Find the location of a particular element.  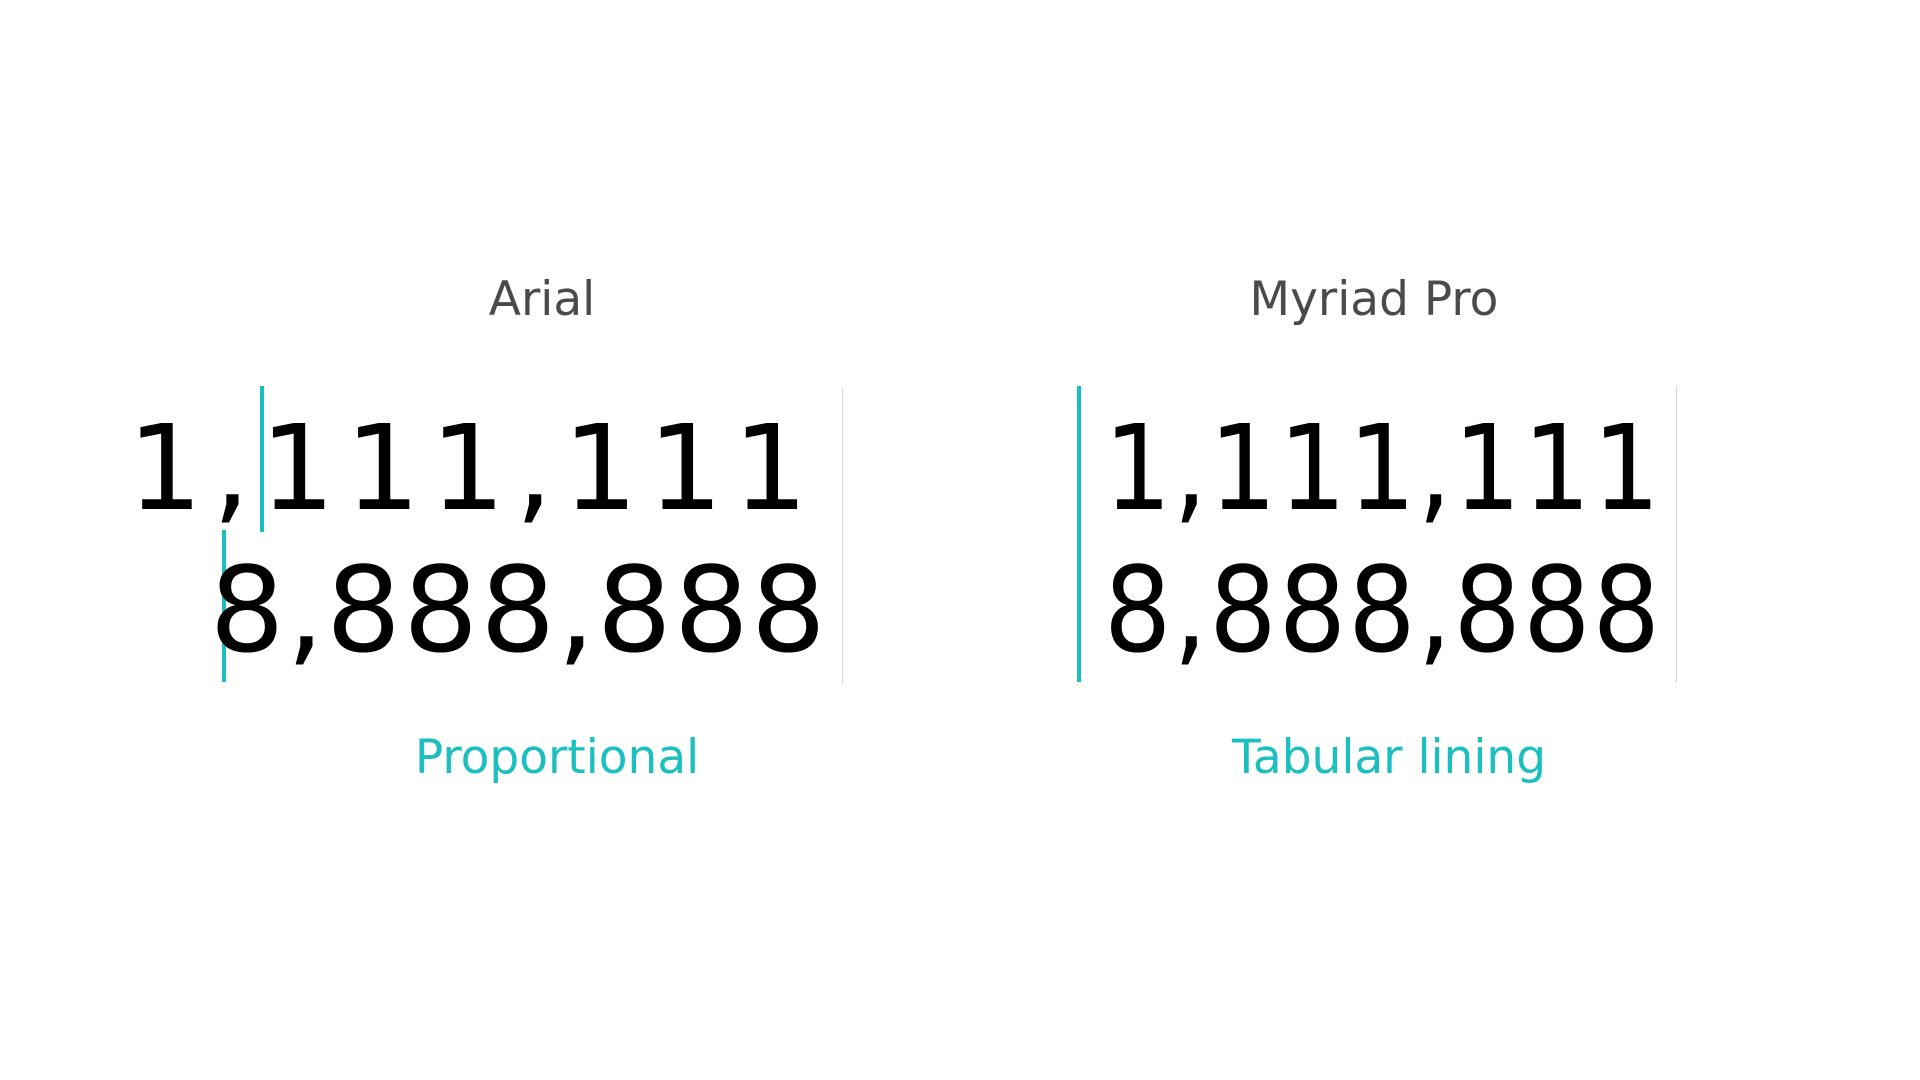

font-heading-myriad-pro: Myriad Pro is located at coordinates (1374, 299).